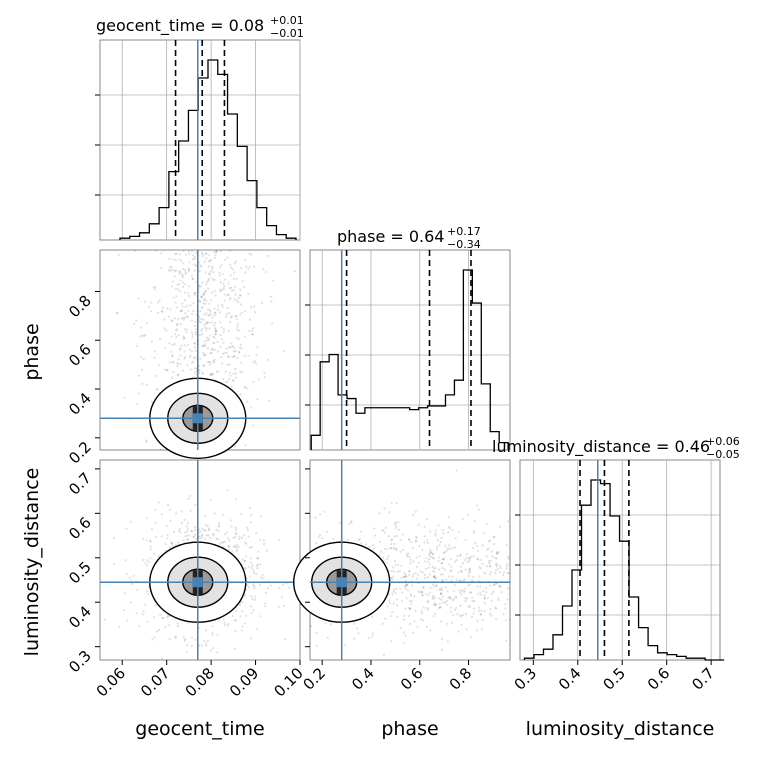 Image resolution: width=760 pixels, height=760 pixels. I want to click on histogram-luminosity_distance, so click(624, 570).